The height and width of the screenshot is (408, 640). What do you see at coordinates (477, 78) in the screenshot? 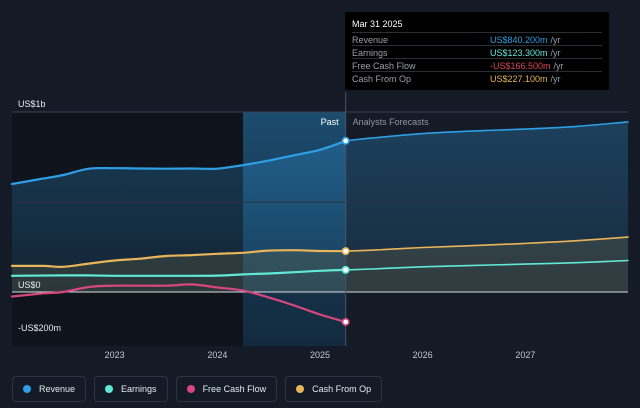
I see `tooltip-row-cfo: Cash From Op US$227.100m/yr` at bounding box center [477, 78].